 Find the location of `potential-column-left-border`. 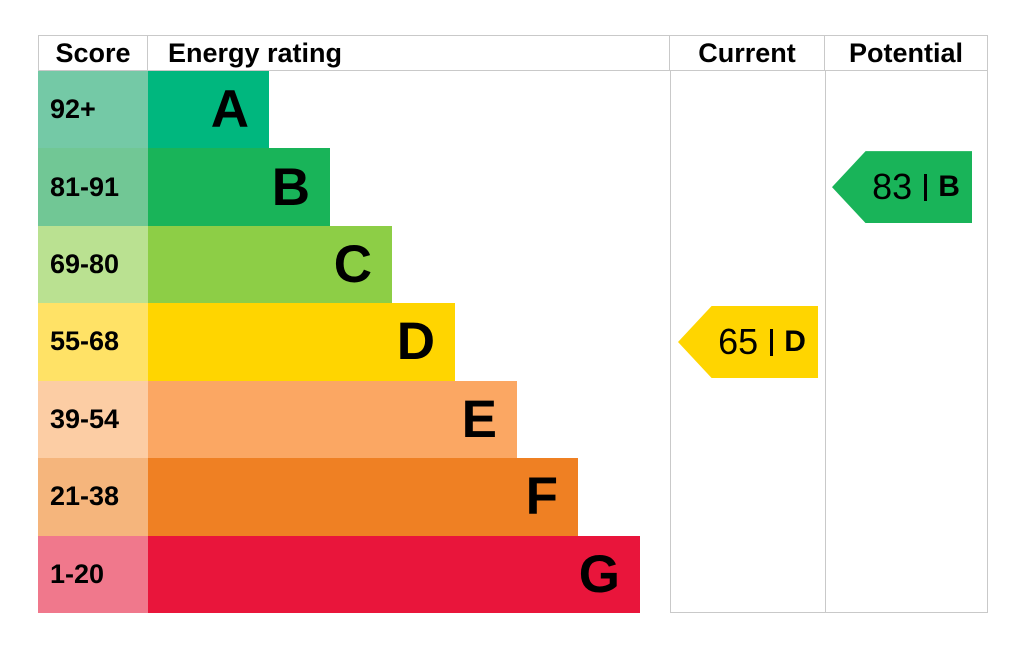

potential-column-left-border is located at coordinates (825, 342).